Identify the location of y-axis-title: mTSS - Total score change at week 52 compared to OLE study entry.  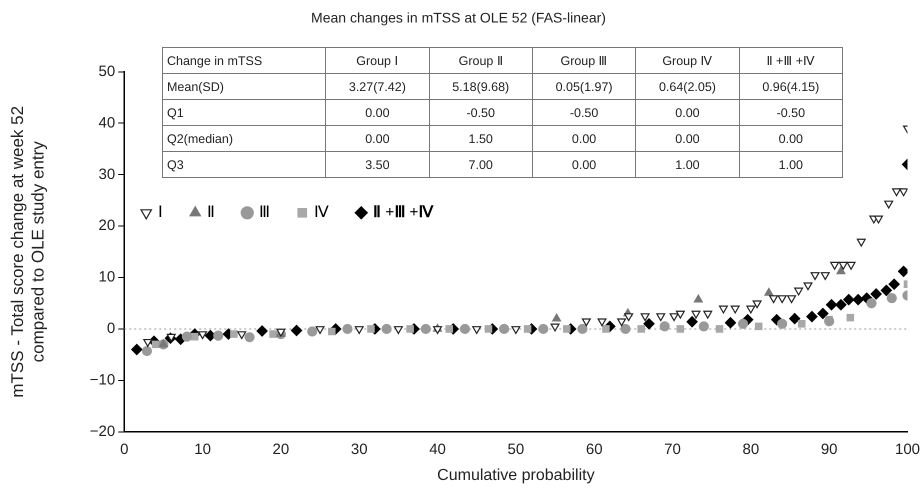
(28, 252).